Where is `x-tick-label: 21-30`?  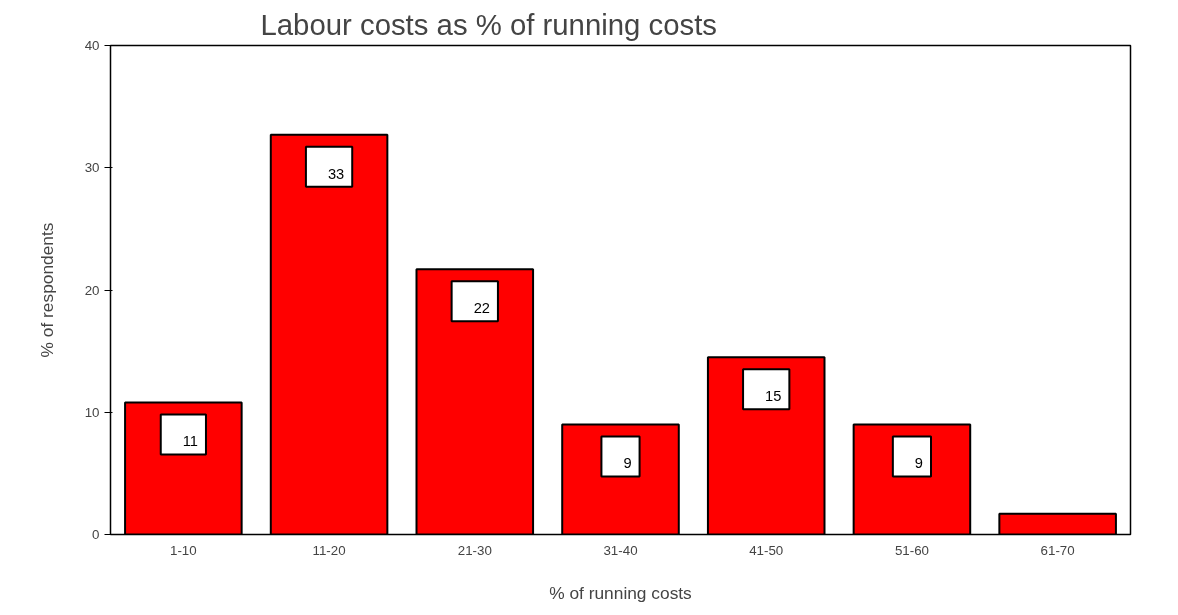
x-tick-label: 21-30 is located at coordinates (474, 550).